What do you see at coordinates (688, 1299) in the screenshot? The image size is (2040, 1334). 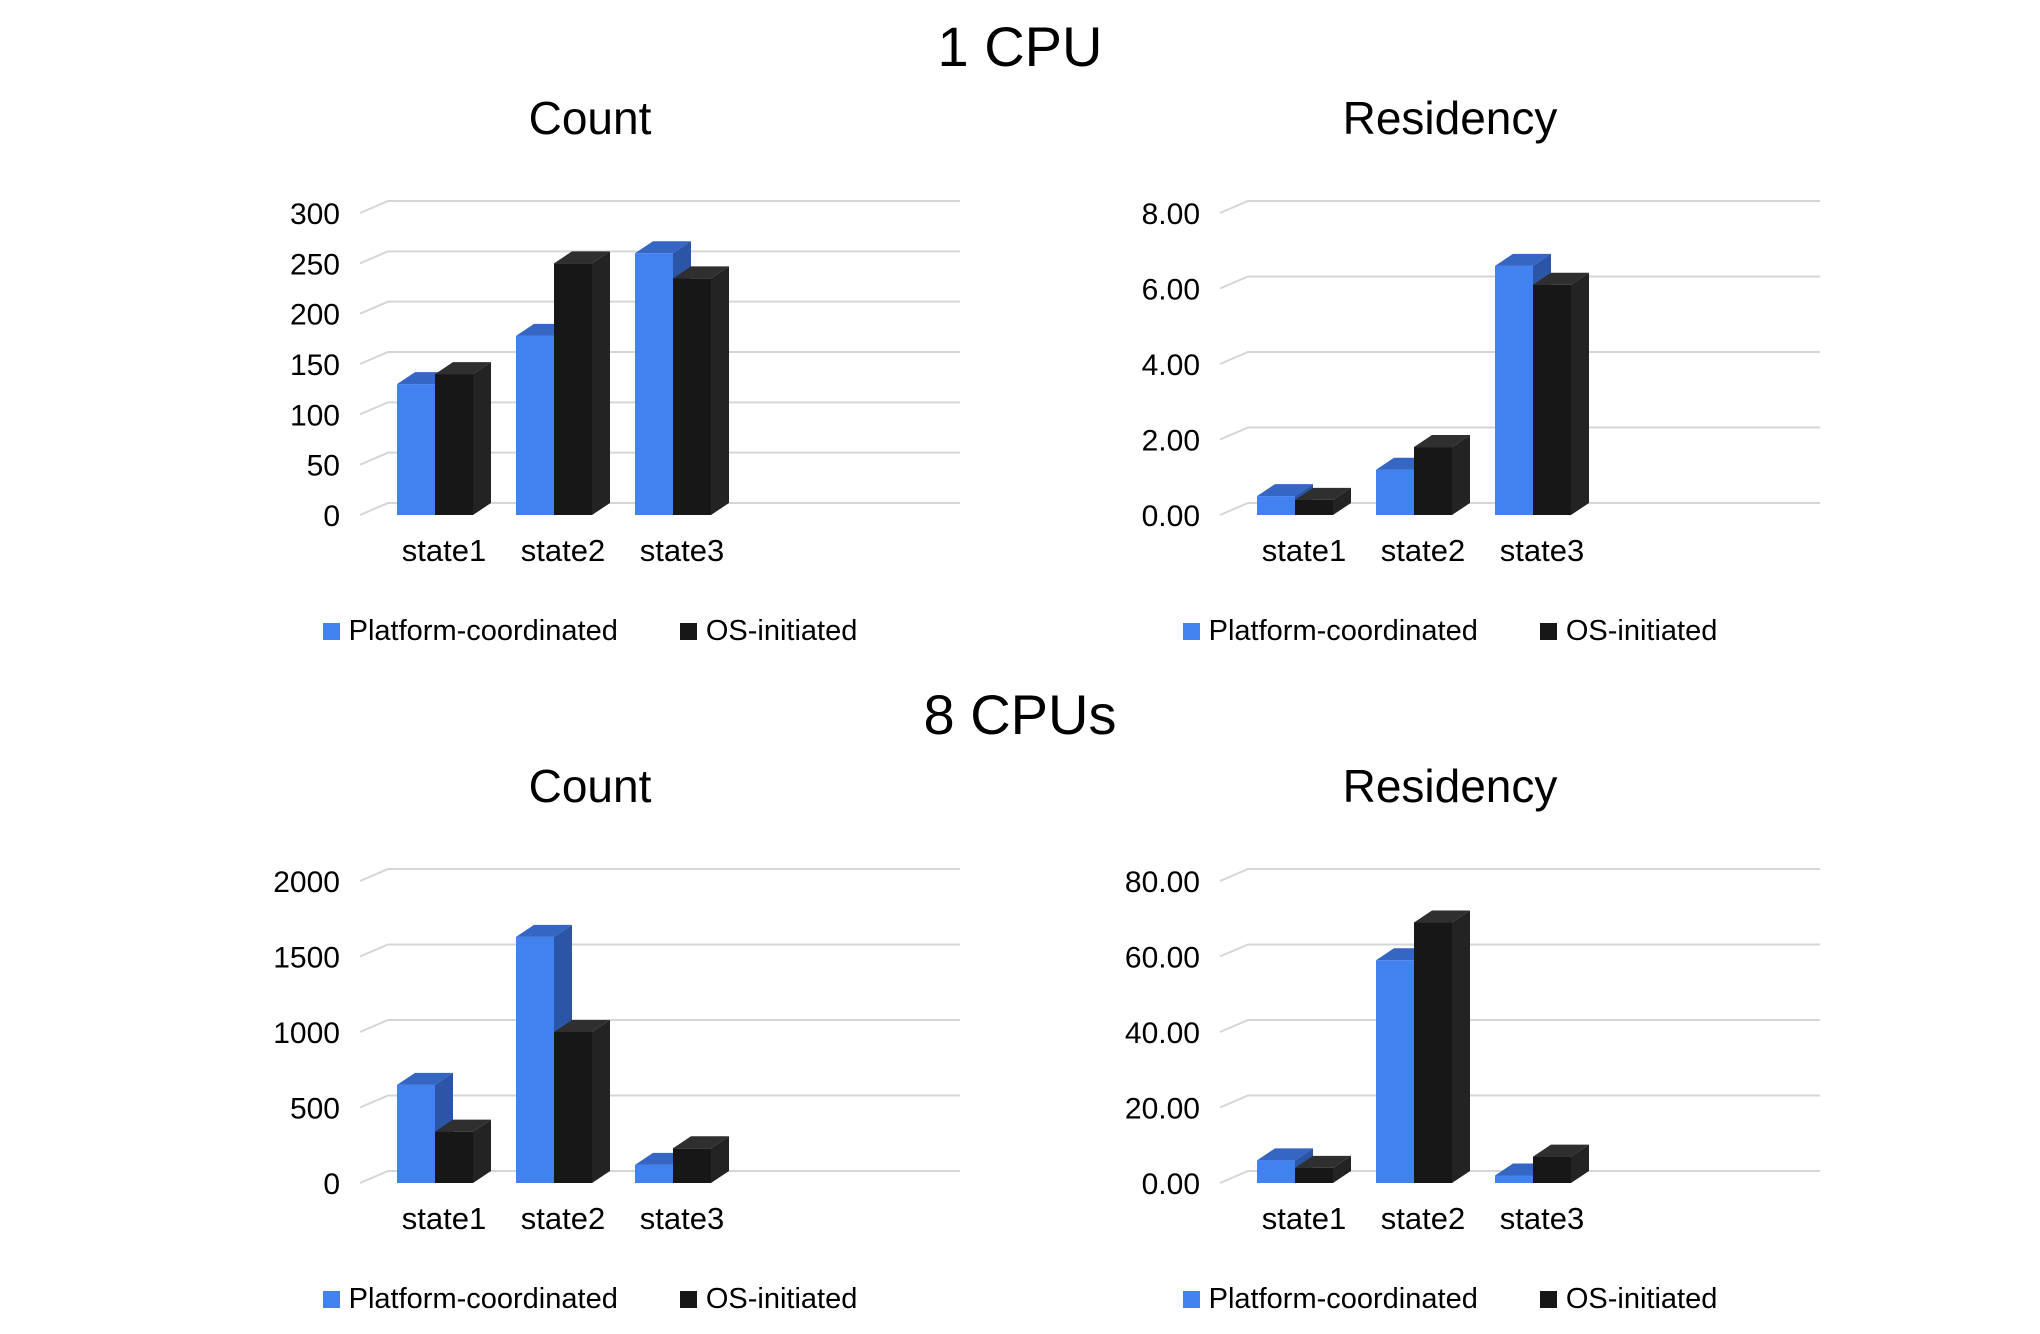 I see `legend-swatch-os-icon` at bounding box center [688, 1299].